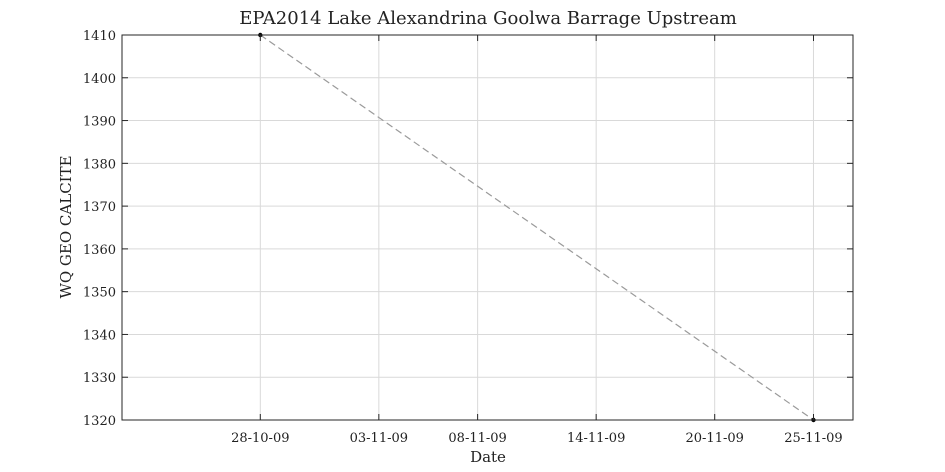 The image size is (945, 472). I want to click on y-tick-label: 1410, so click(99, 36).